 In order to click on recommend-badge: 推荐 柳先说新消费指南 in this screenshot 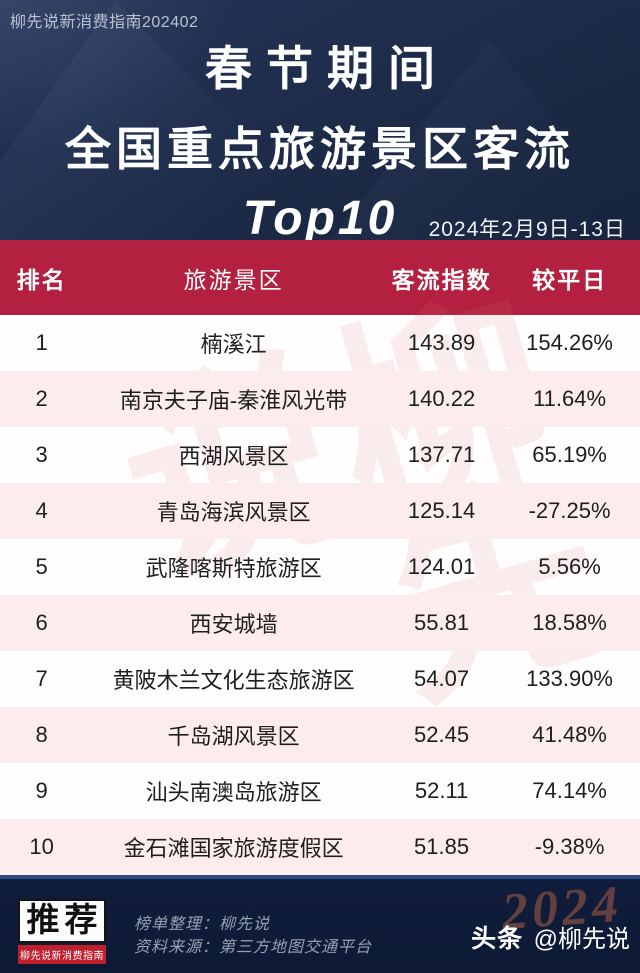, I will do `click(62, 931)`.